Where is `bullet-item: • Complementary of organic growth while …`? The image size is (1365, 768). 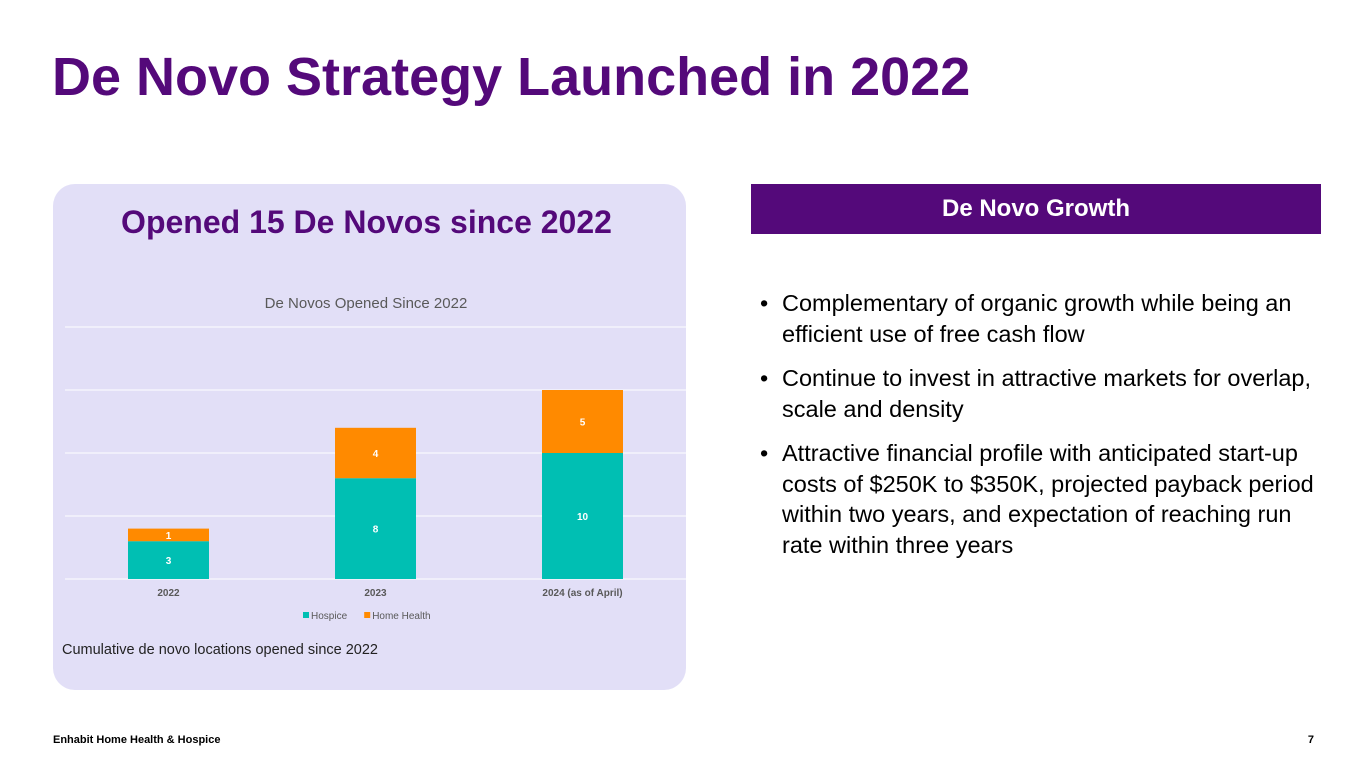
bullet-item: • Complementary of organic growth while … is located at coordinates (1040, 318).